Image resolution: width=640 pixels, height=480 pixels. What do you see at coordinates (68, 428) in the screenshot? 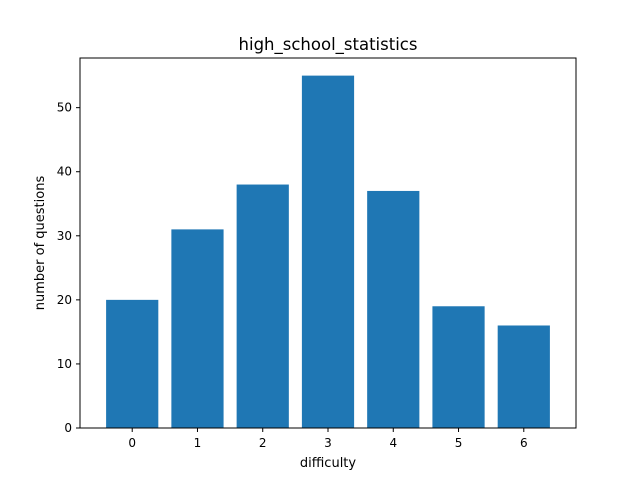
I see `y-tick-label: 0` at bounding box center [68, 428].